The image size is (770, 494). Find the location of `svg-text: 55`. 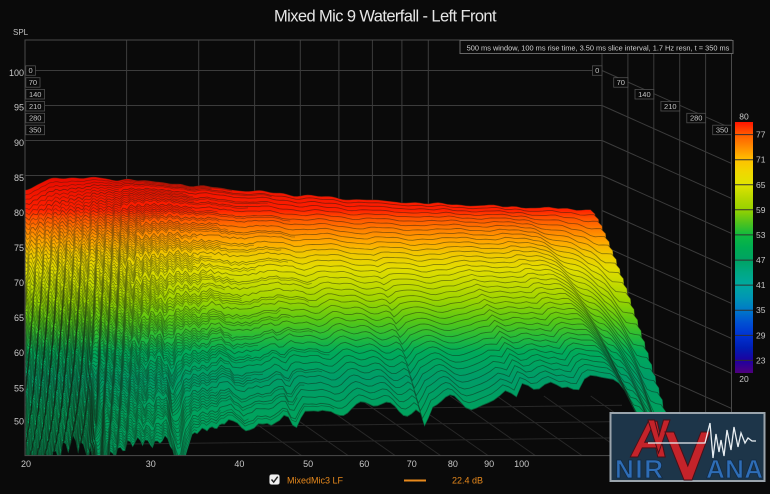

svg-text: 55 is located at coordinates (19, 389).